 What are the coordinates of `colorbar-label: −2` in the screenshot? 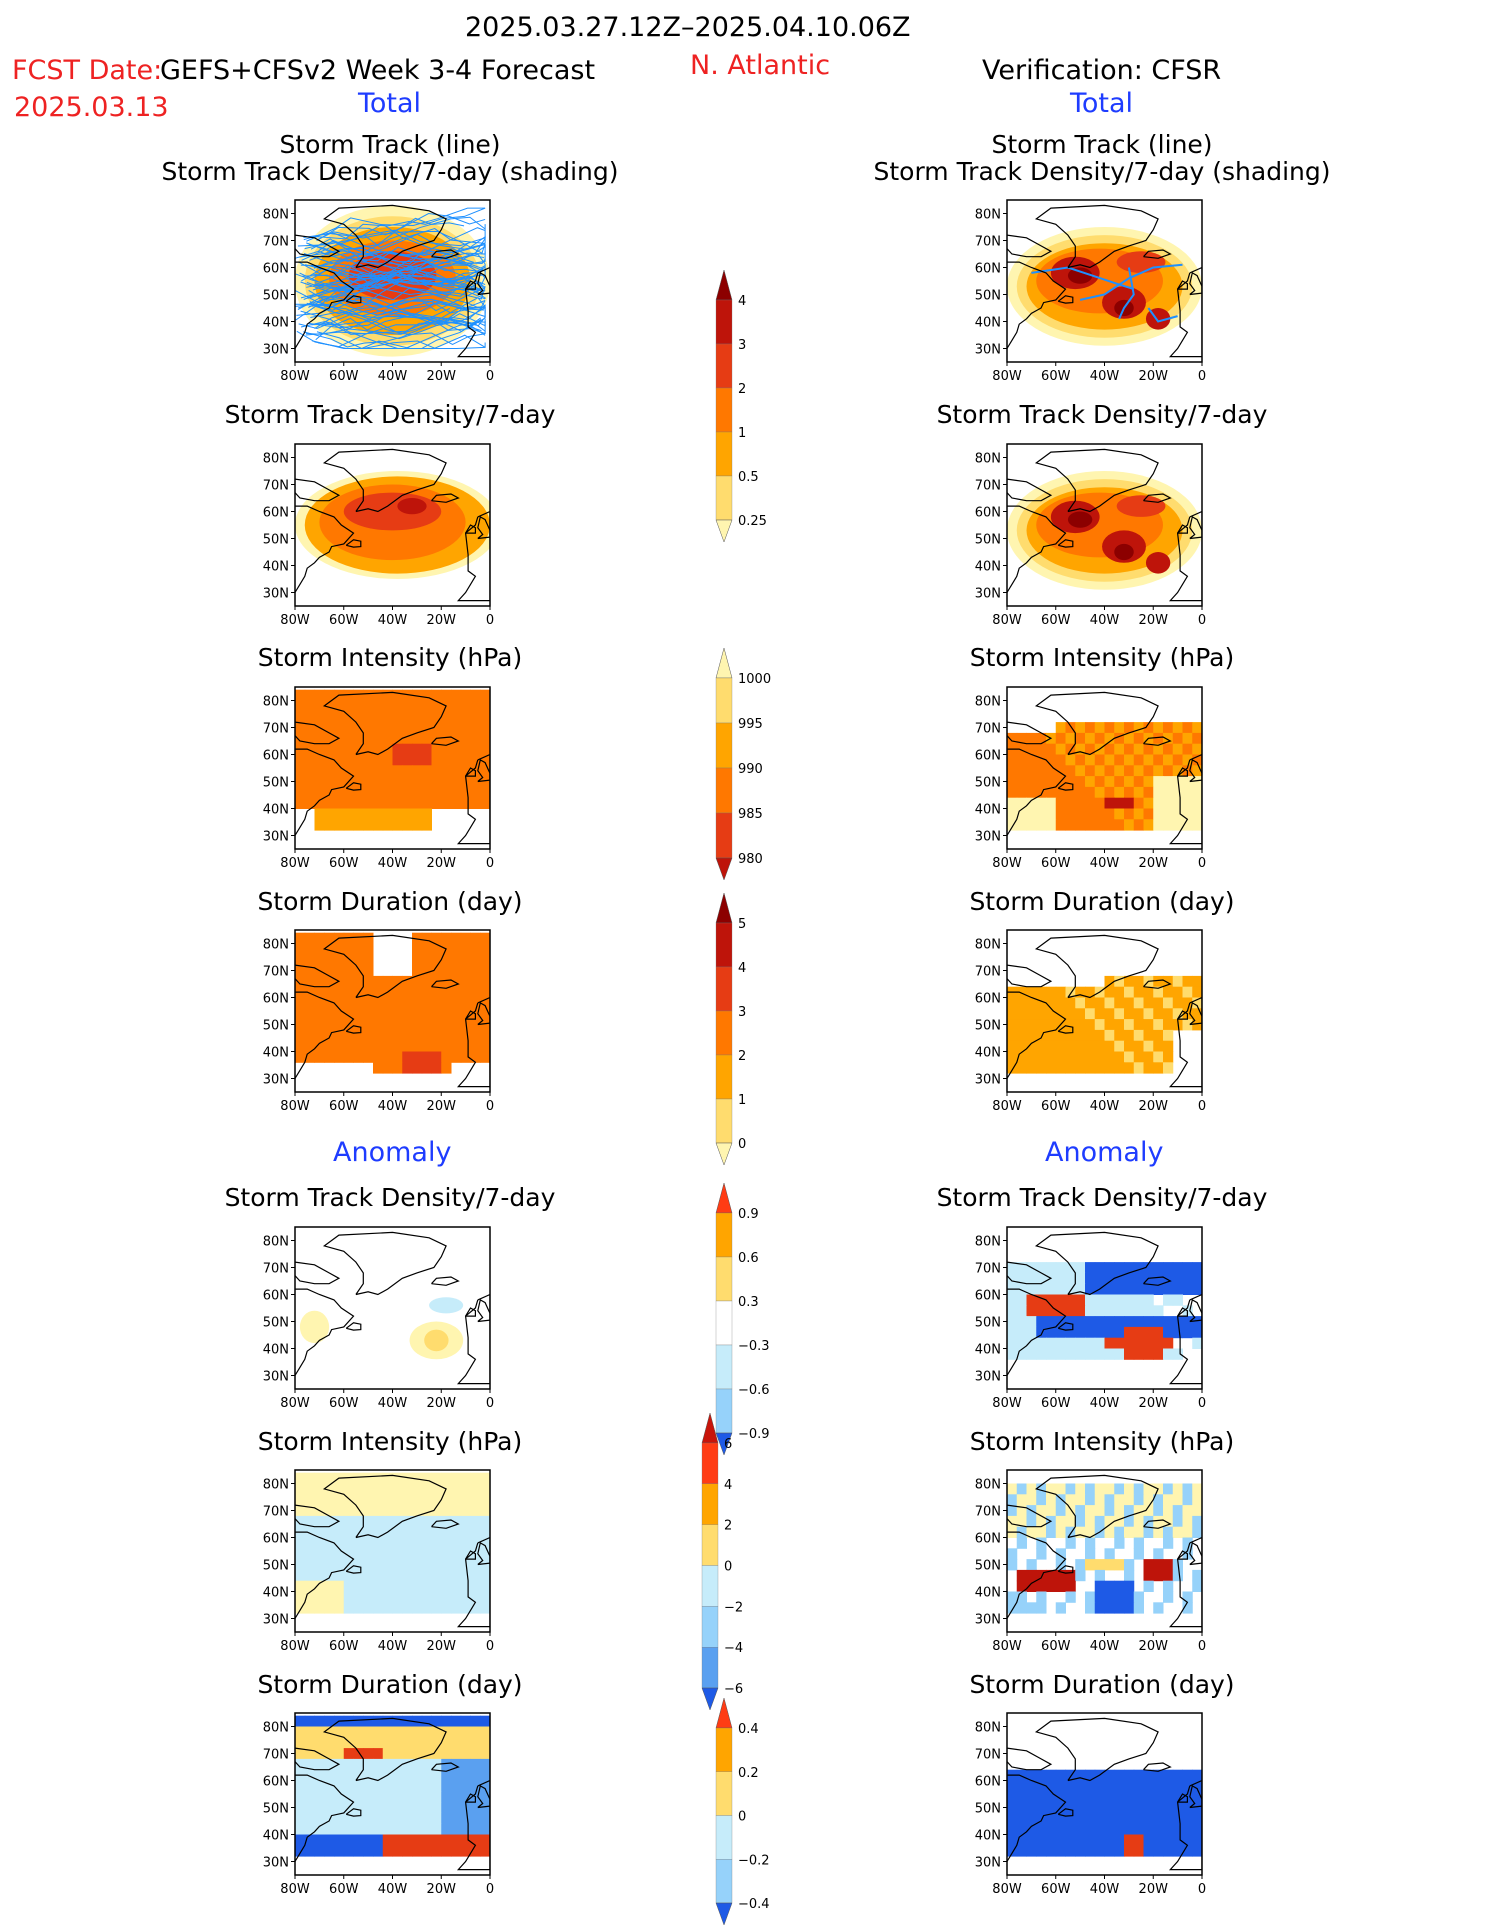 It's located at (733, 1607).